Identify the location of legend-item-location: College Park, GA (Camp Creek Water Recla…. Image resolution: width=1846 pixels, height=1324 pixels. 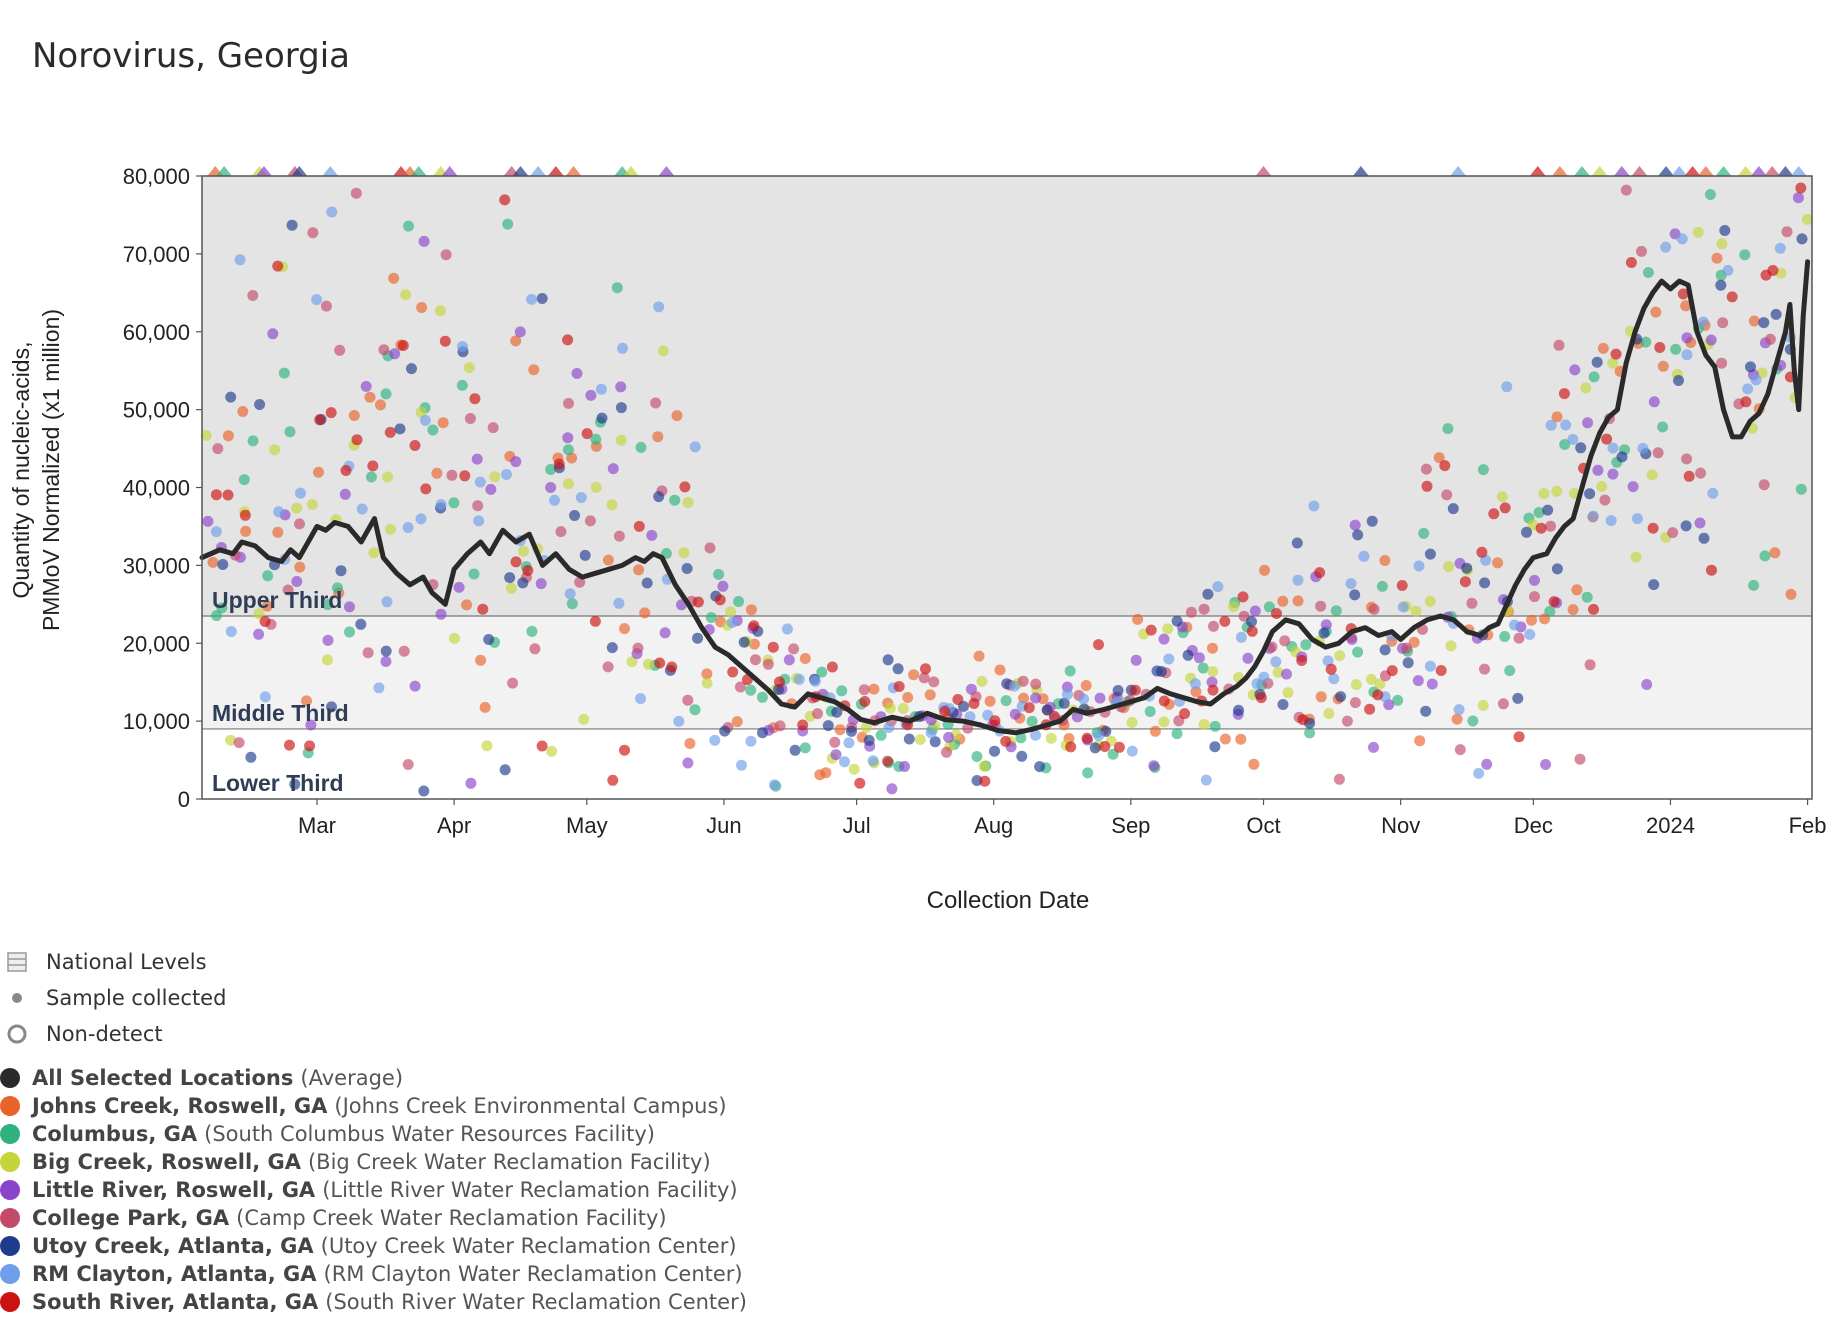
(373, 1218).